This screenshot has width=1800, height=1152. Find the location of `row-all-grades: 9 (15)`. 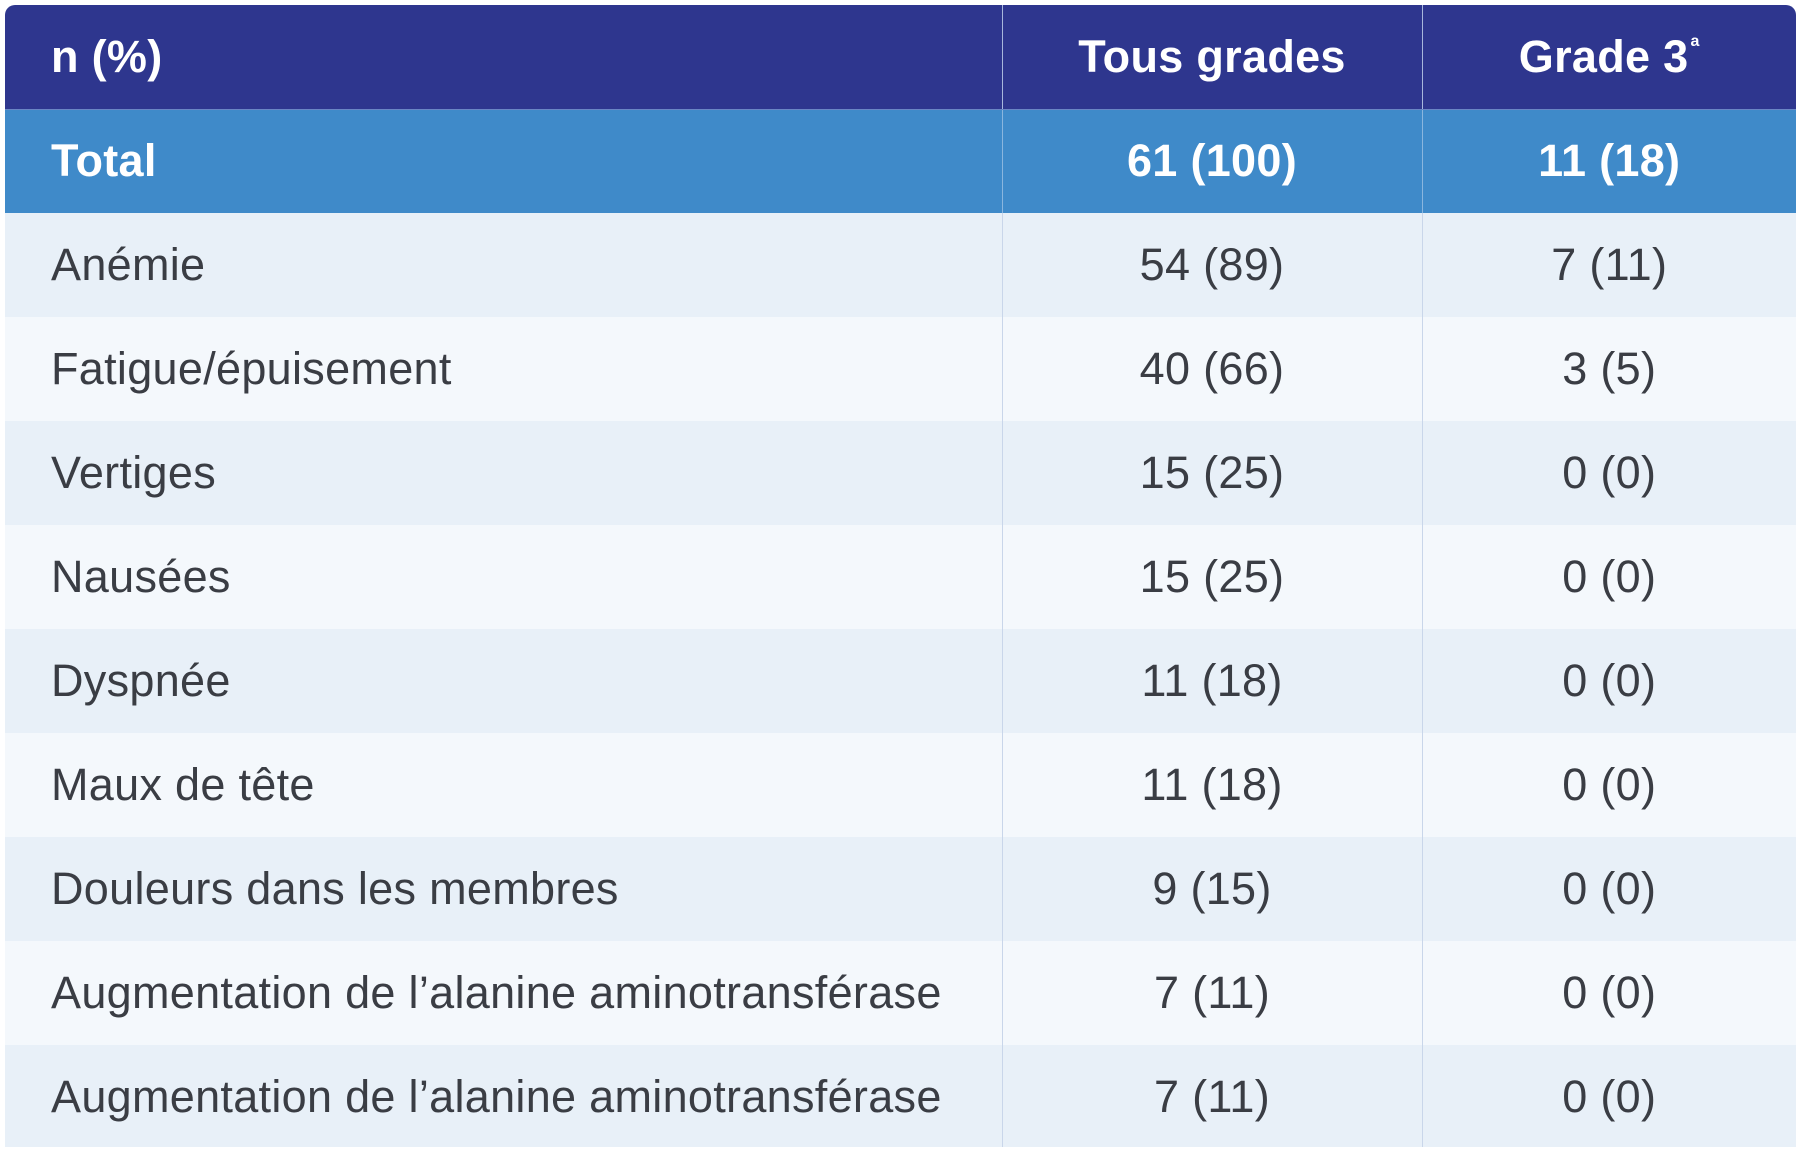

row-all-grades: 9 (15) is located at coordinates (1211, 889).